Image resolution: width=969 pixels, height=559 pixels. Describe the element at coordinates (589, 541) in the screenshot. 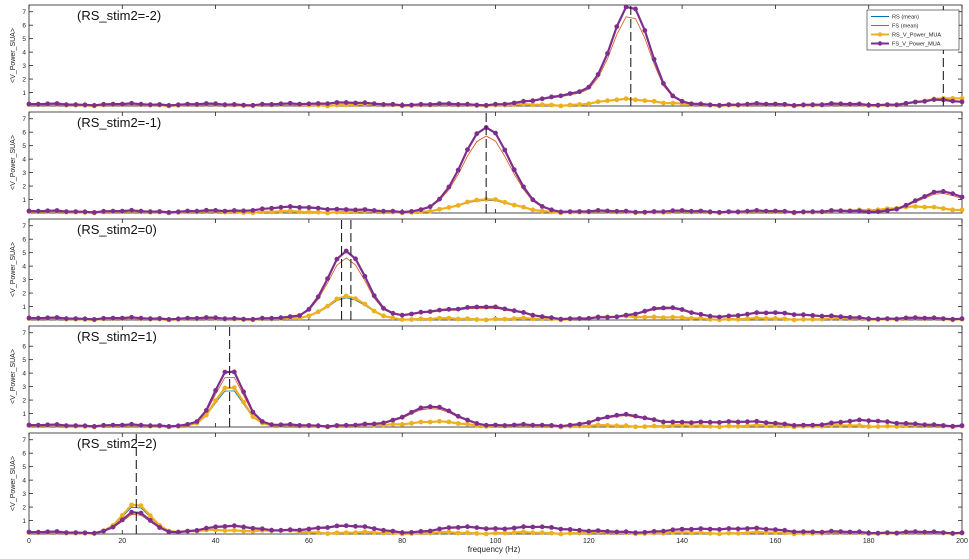

I see `x-tick-label: 120` at that location.